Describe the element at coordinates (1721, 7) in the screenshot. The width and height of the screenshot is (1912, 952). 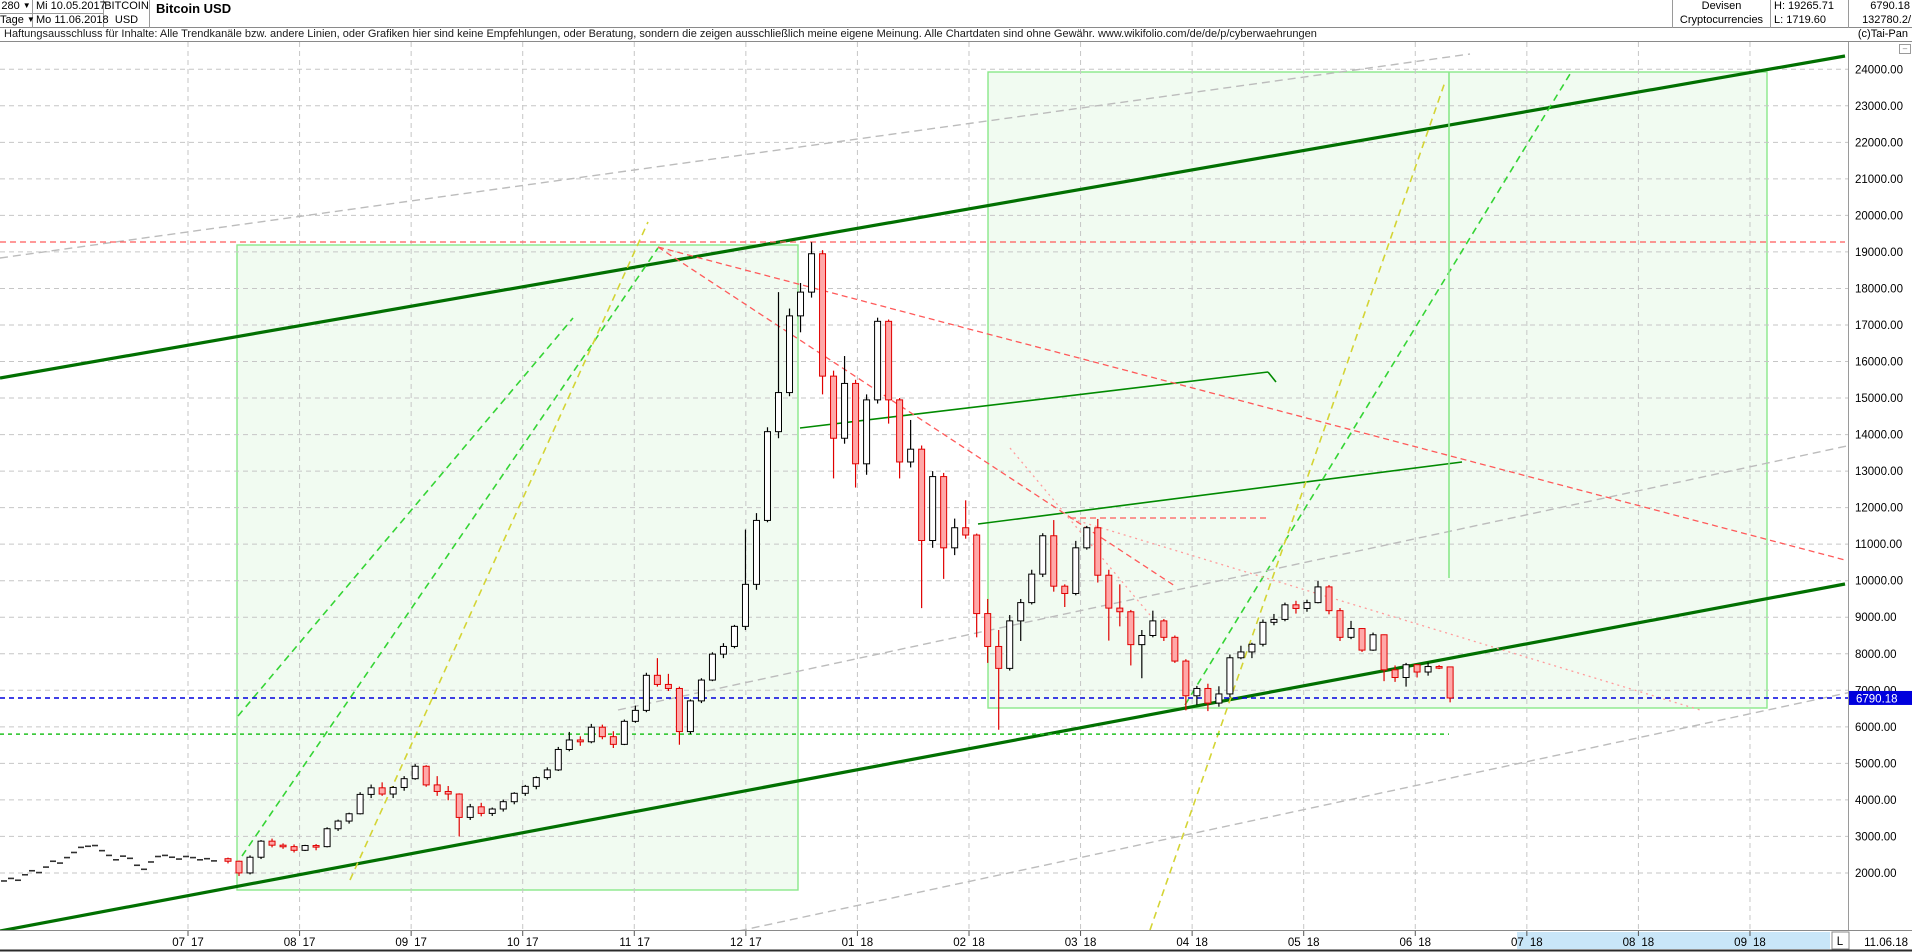
I see `market-group: Devisen` at that location.